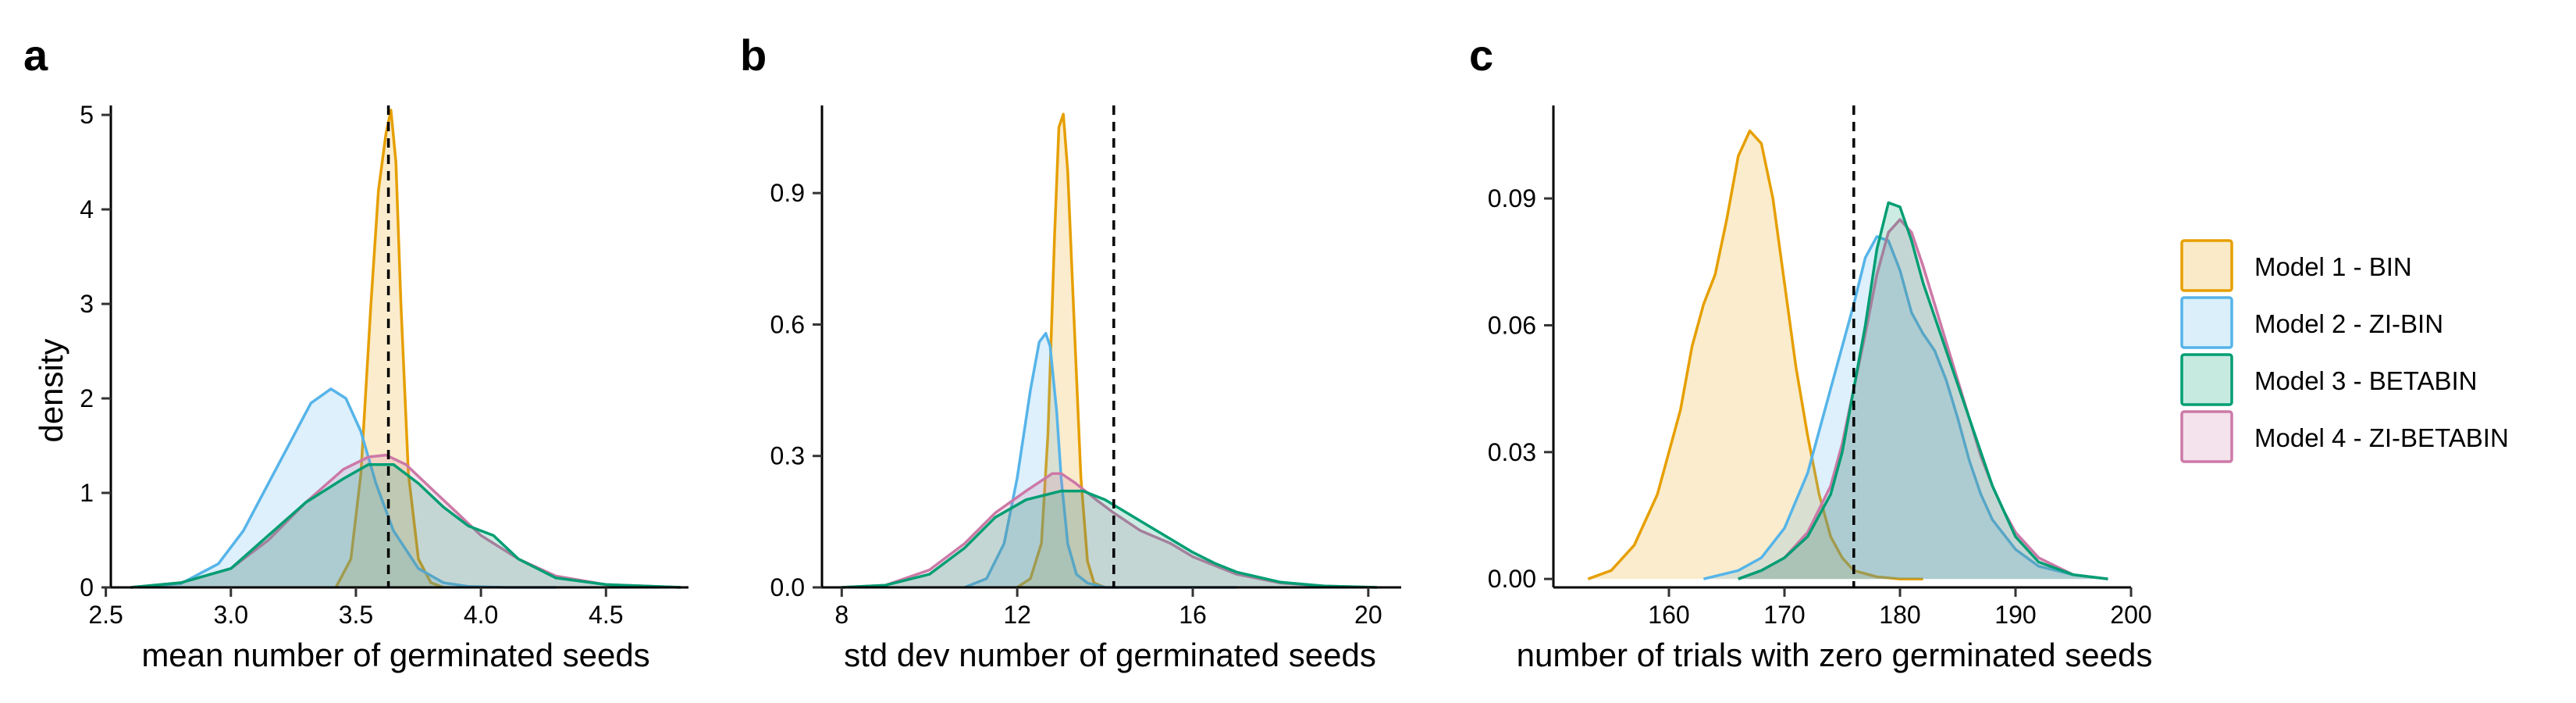 This screenshot has height=703, width=2576. Describe the element at coordinates (105, 615) in the screenshot. I see `x-tick-label: 2.5` at that location.